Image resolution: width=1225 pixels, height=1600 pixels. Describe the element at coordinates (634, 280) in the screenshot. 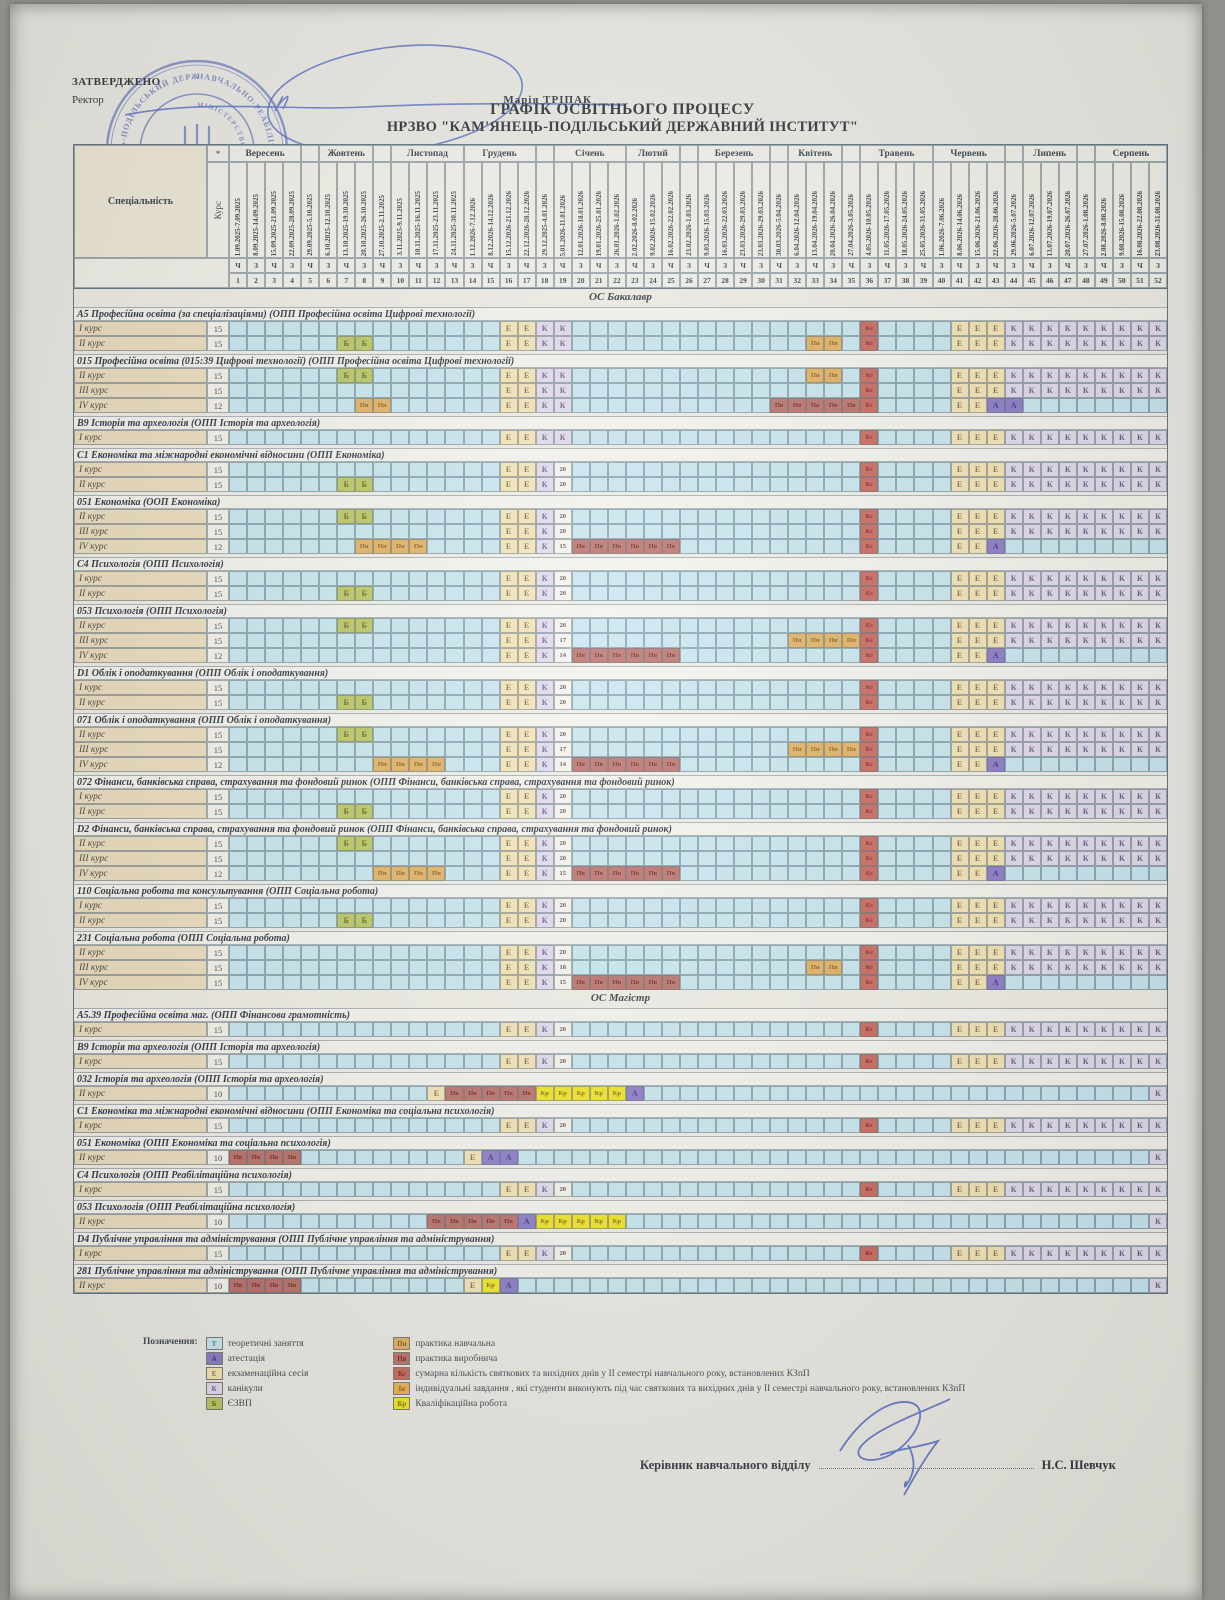

I see `week-number: 23` at that location.